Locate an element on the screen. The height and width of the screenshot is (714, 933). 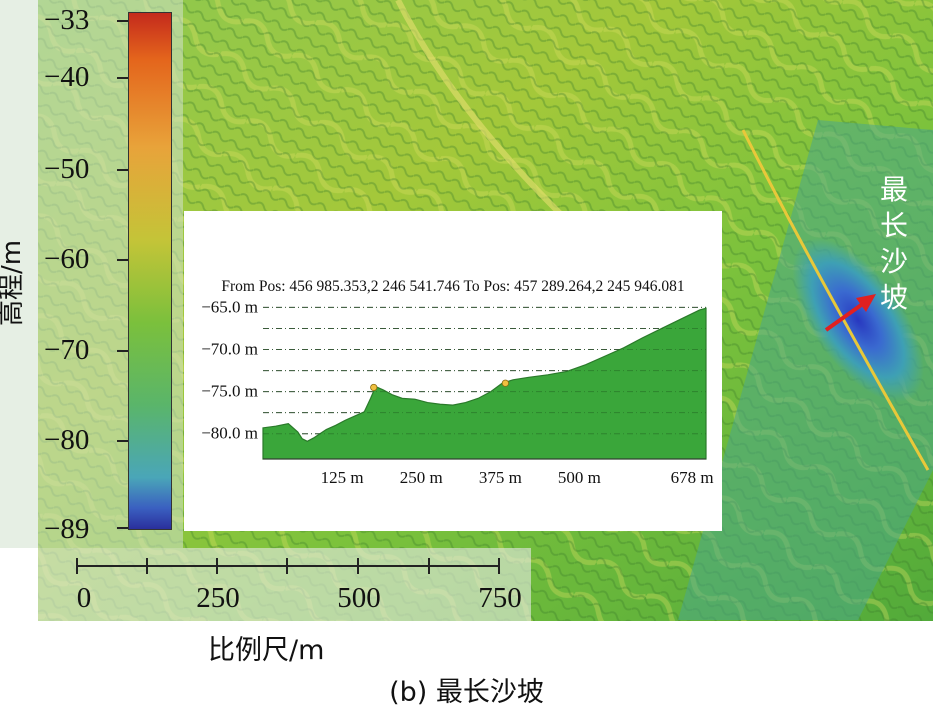
legend-tick-label: −70 is located at coordinates (67, 350).